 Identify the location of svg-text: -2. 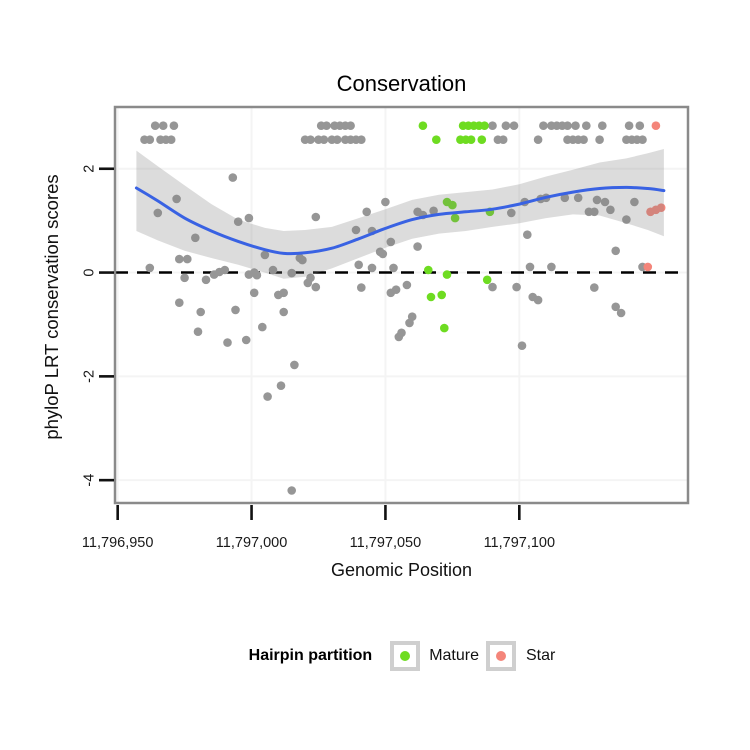
(90, 376).